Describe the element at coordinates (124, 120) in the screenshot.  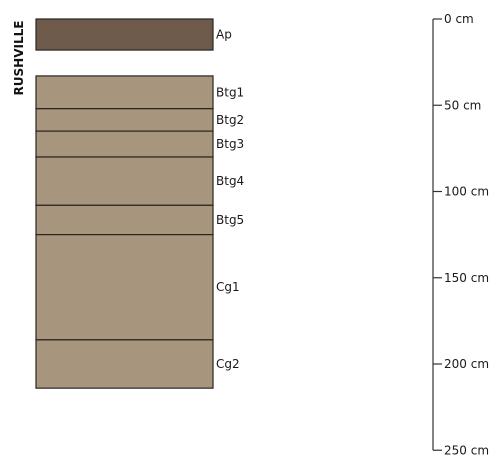
I see `horizon-btg2` at that location.